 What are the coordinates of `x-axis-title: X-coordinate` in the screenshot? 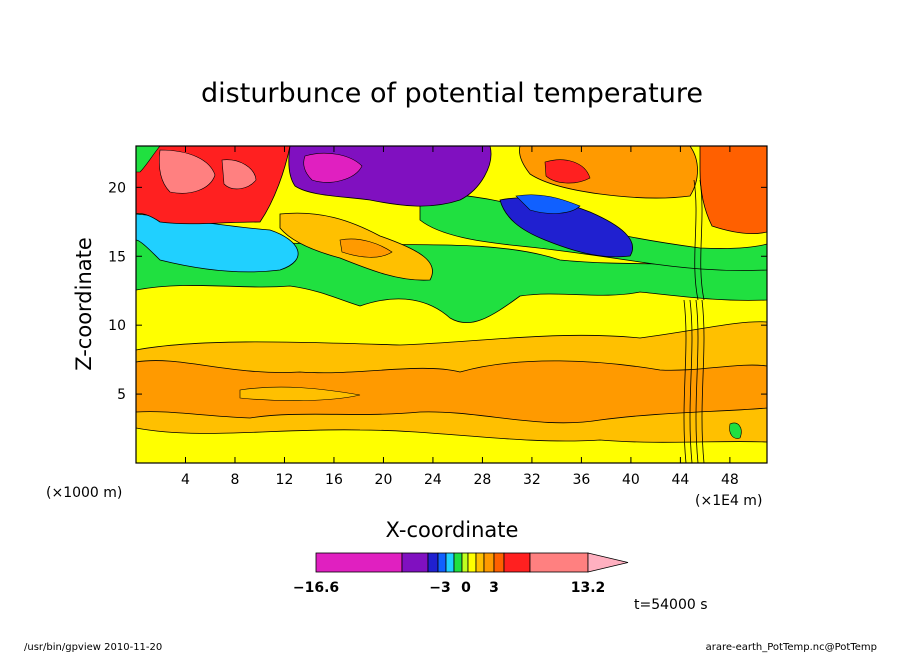 It's located at (452, 530).